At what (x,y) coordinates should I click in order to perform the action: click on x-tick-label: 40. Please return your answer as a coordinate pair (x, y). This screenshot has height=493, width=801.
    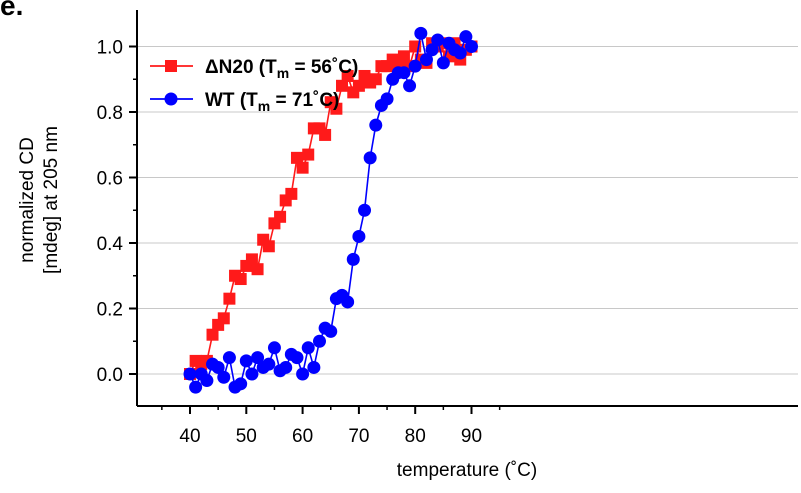
    Looking at the image, I should click on (189, 436).